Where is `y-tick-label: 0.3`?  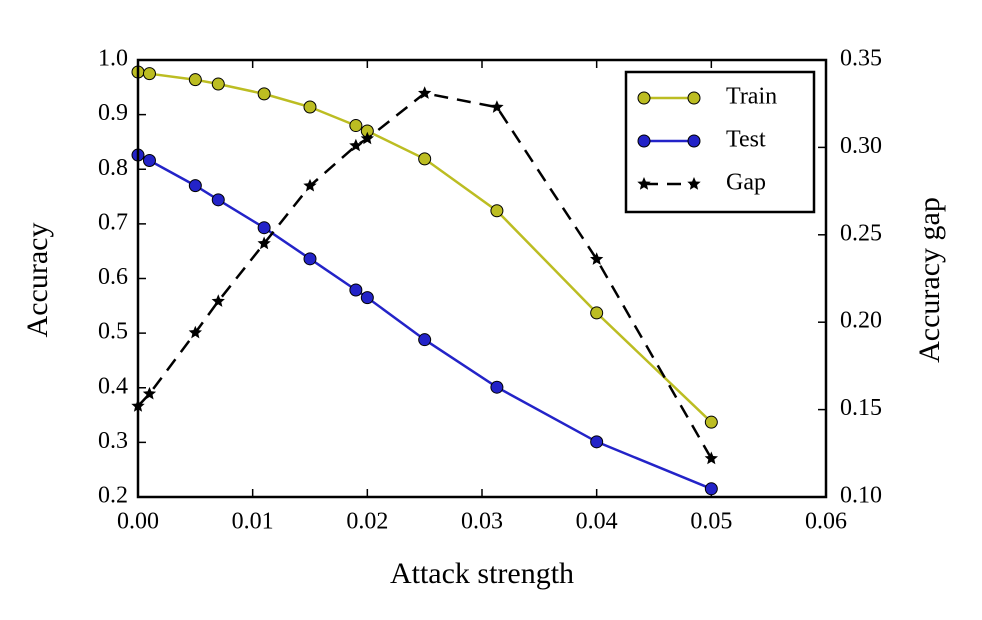 y-tick-label: 0.3 is located at coordinates (113, 441).